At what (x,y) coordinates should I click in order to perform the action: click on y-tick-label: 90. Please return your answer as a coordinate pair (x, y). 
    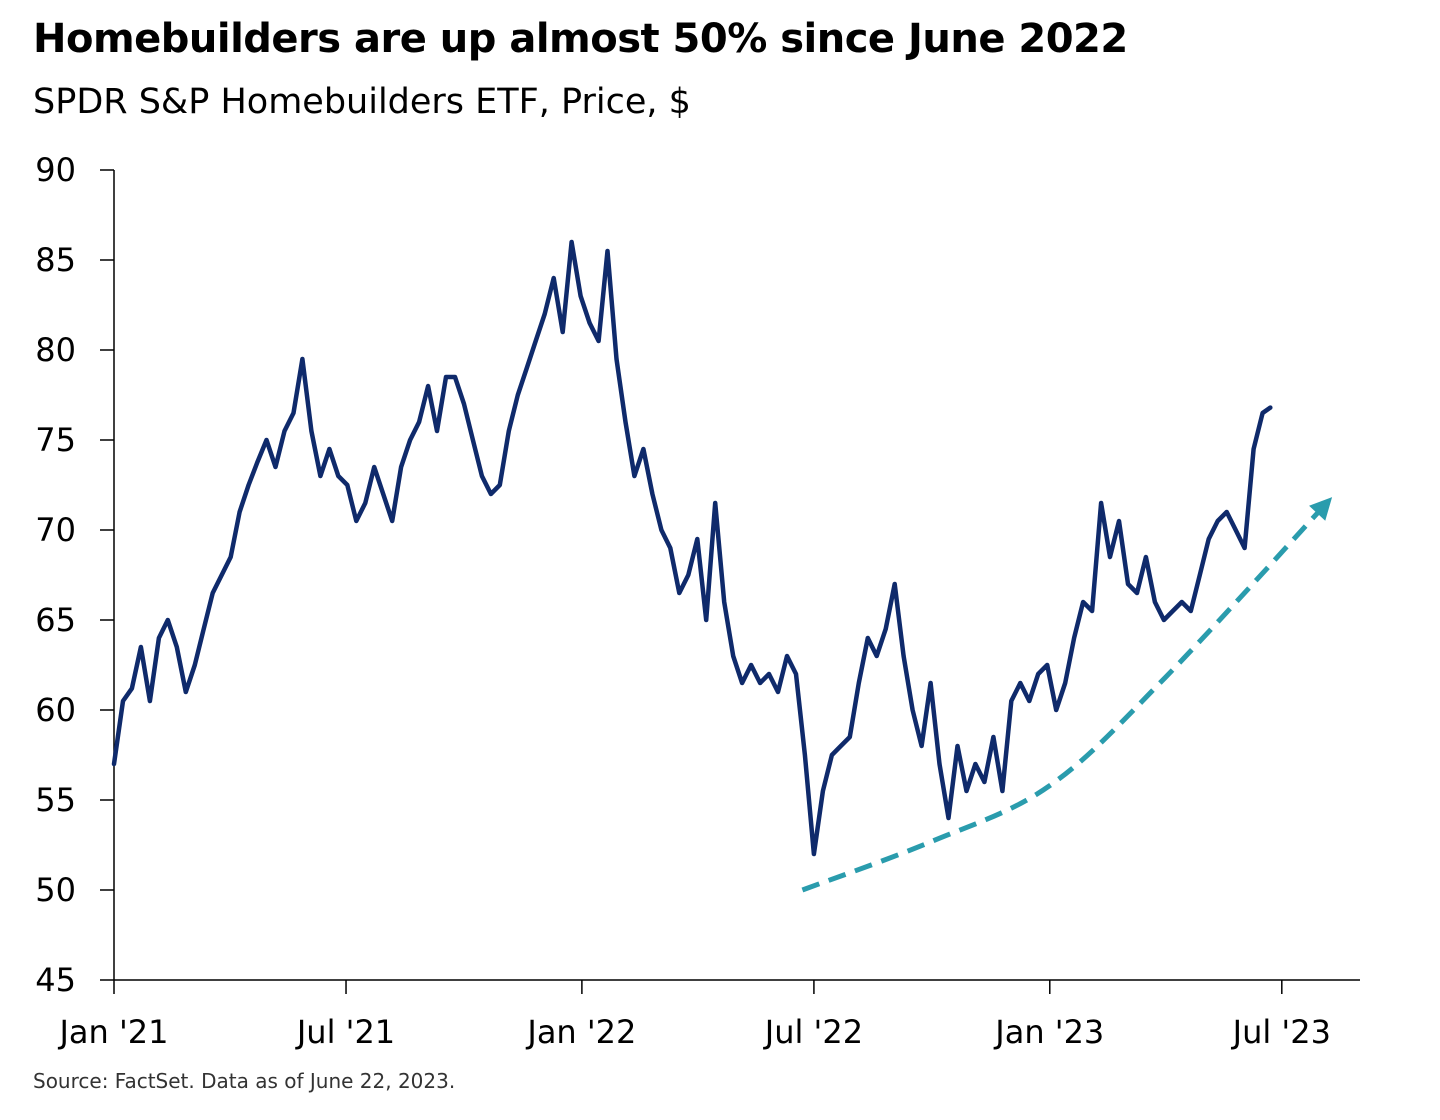
    Looking at the image, I should click on (55, 170).